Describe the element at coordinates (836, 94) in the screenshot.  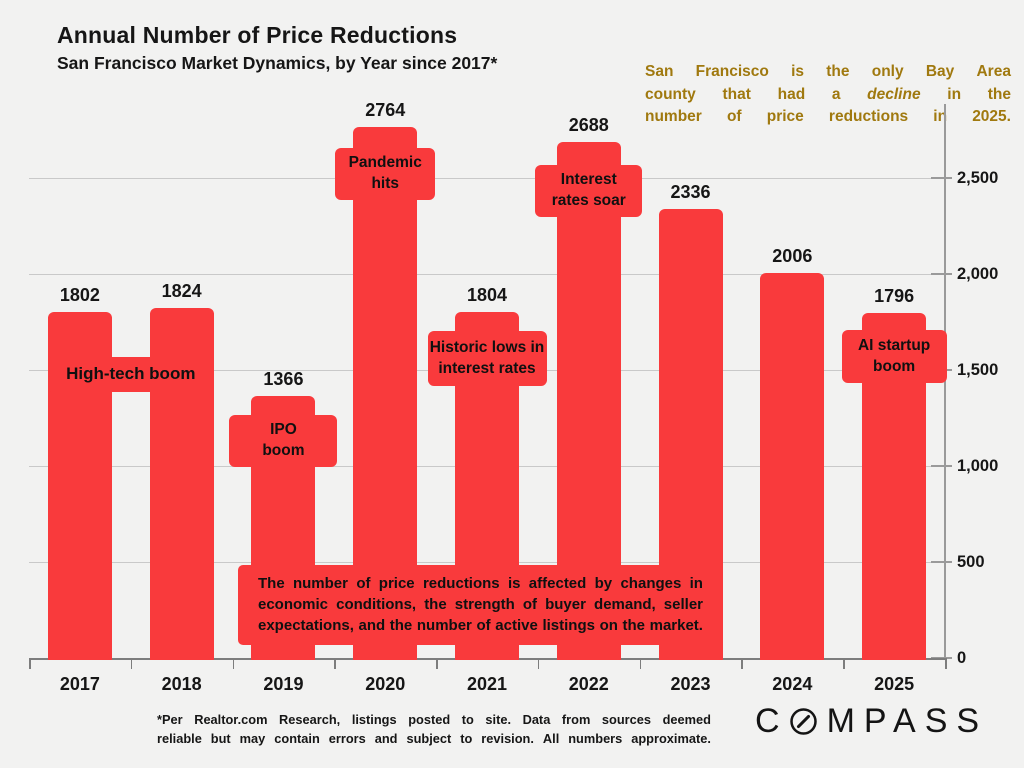
I see `word: a` at that location.